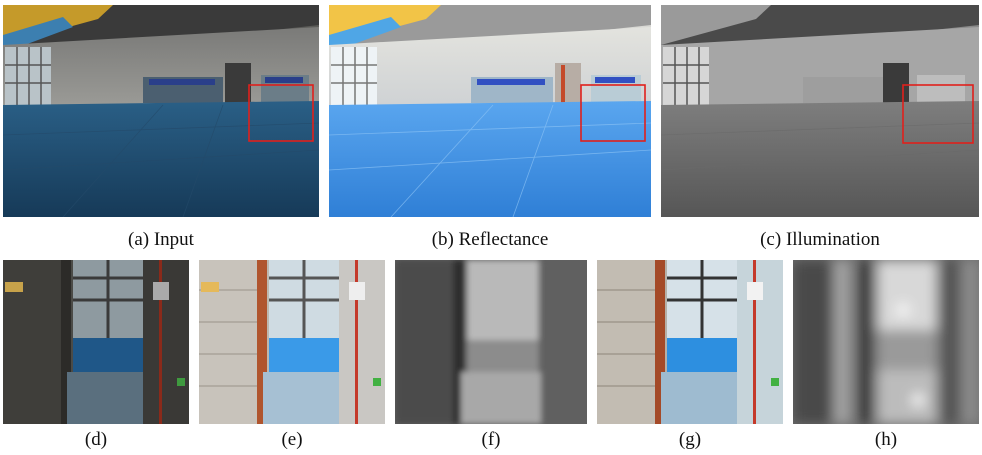 This screenshot has height=455, width=982. Describe the element at coordinates (491, 342) in the screenshot. I see `crop-illumination-image` at that location.